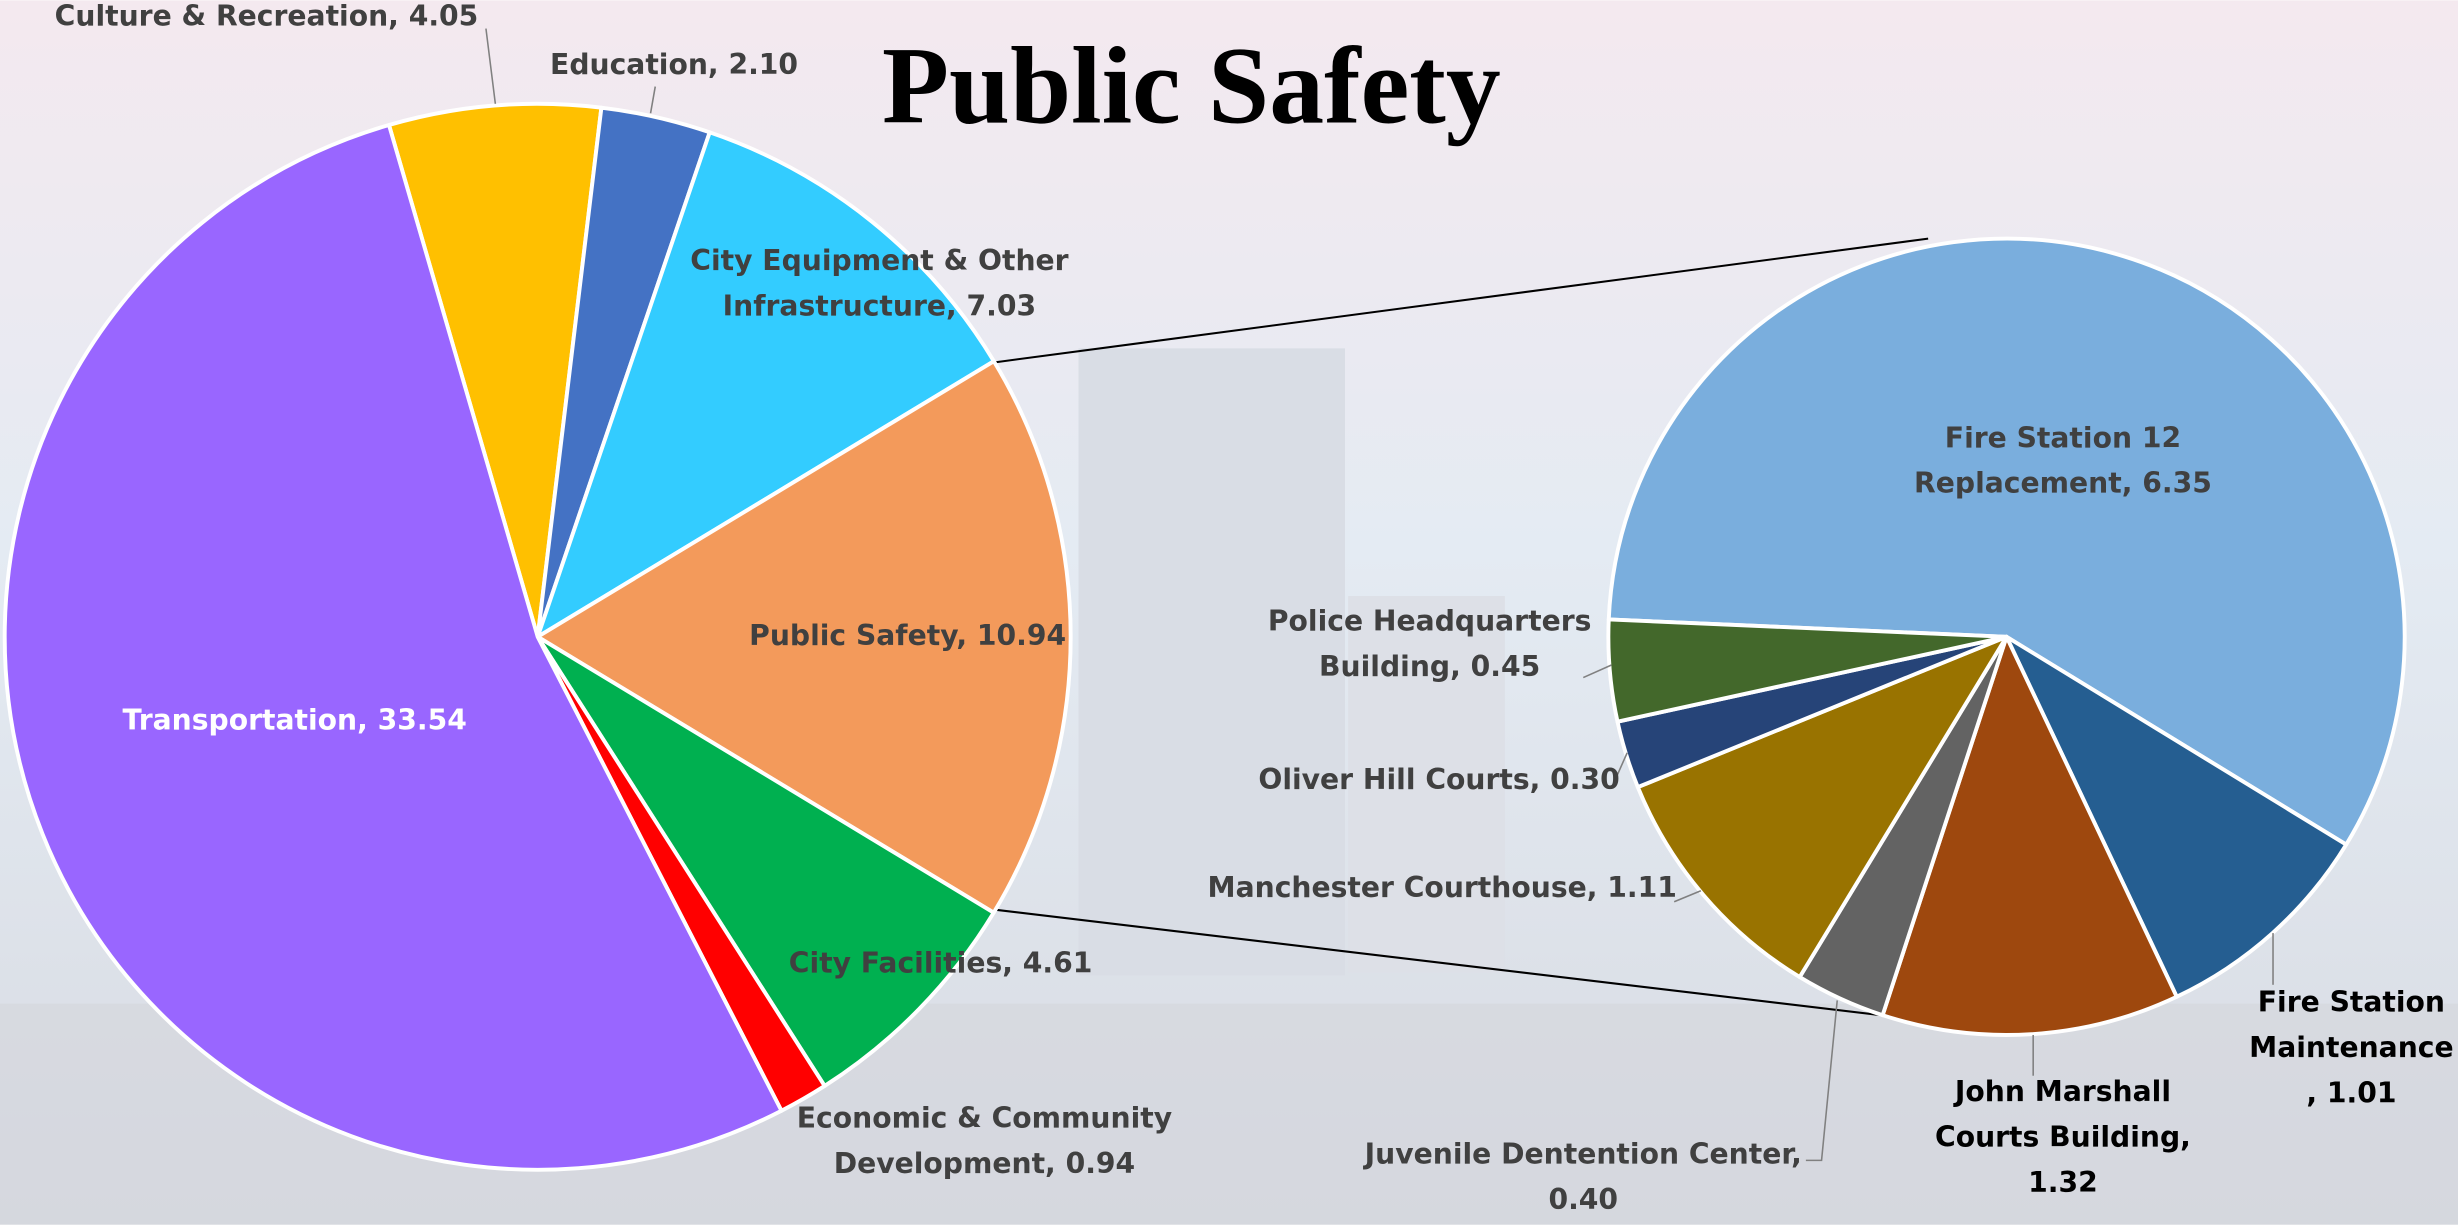 The width and height of the screenshot is (2458, 1225). Describe the element at coordinates (984, 1163) in the screenshot. I see `data-label: Development, 0.94` at that location.